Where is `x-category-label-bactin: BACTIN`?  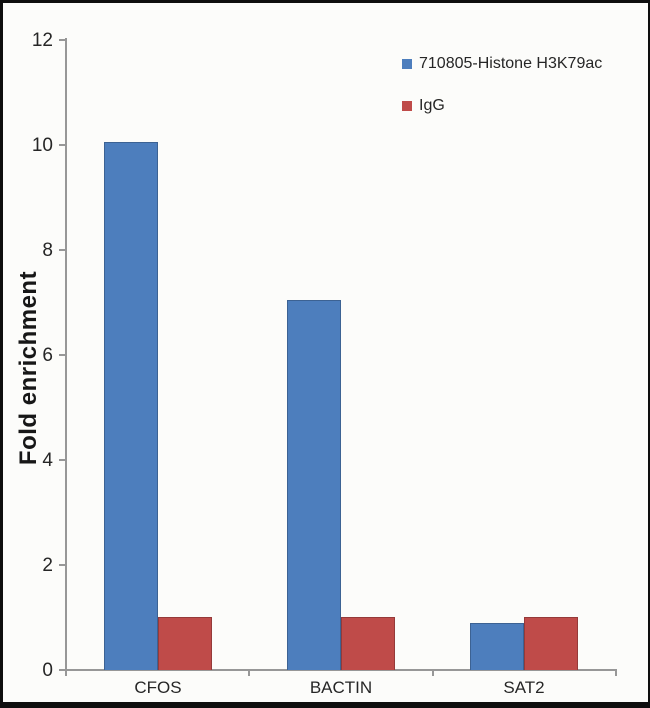
x-category-label-bactin: BACTIN is located at coordinates (341, 687).